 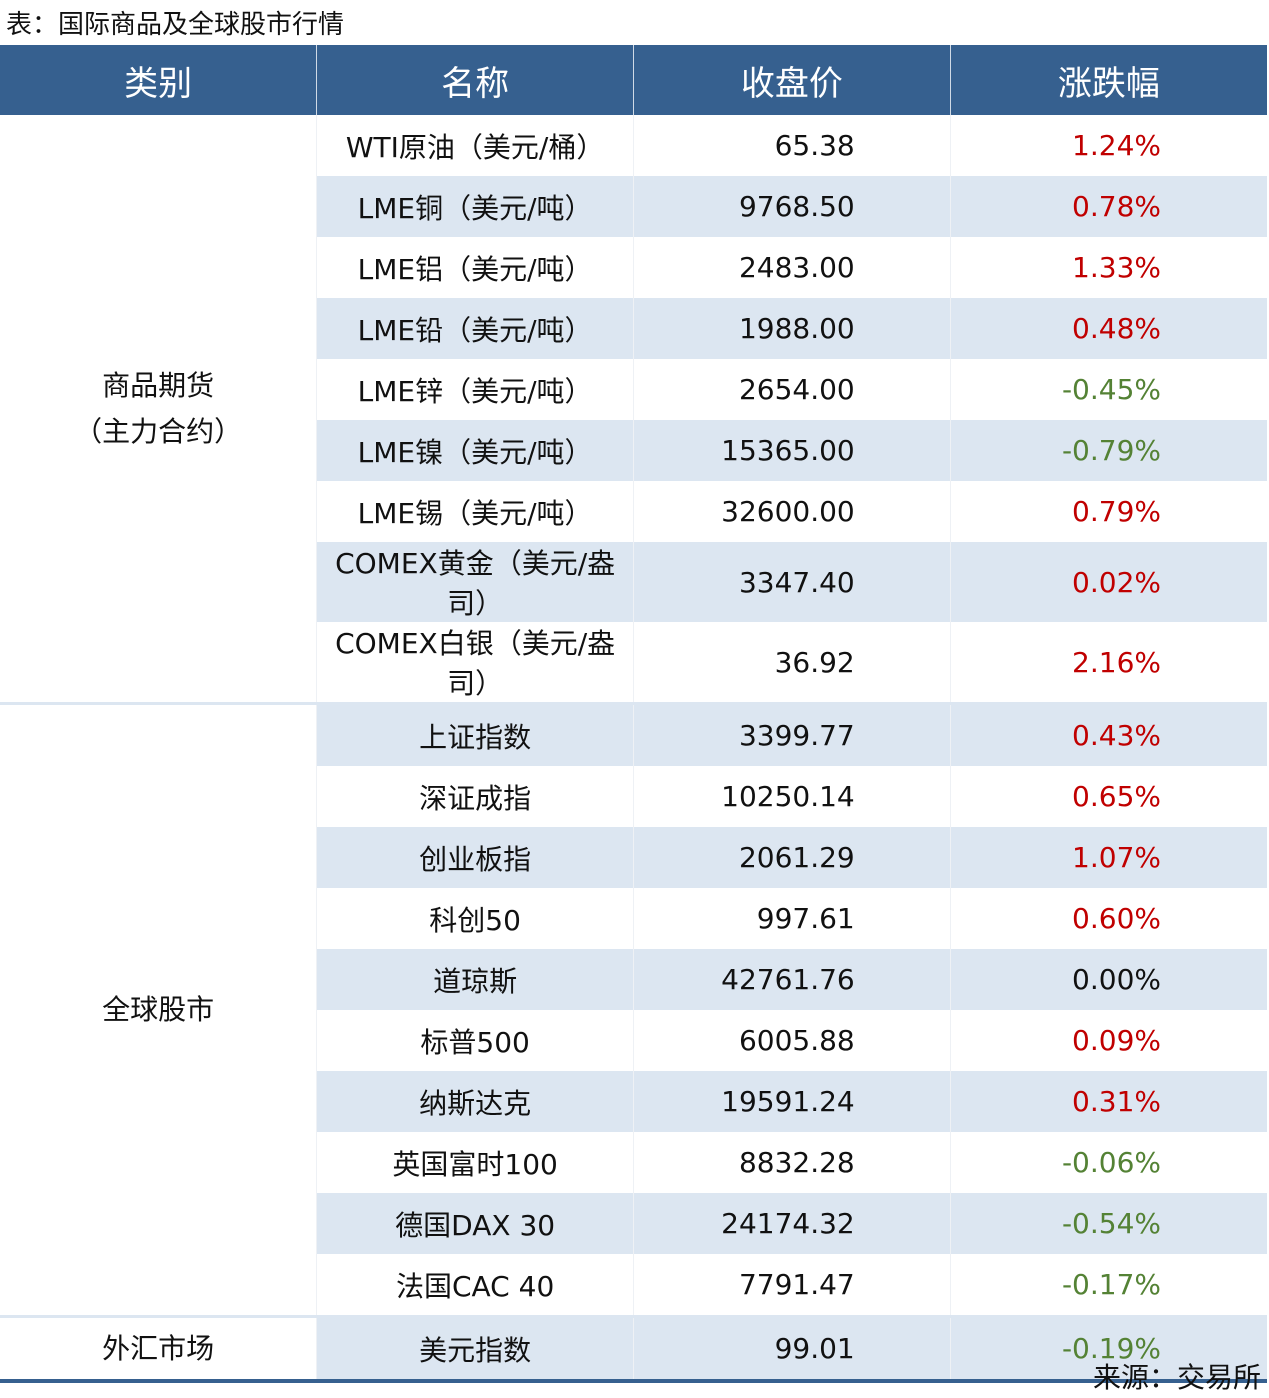 What do you see at coordinates (475, 389) in the screenshot?
I see `name-cell: LME锌（美元/吨）` at bounding box center [475, 389].